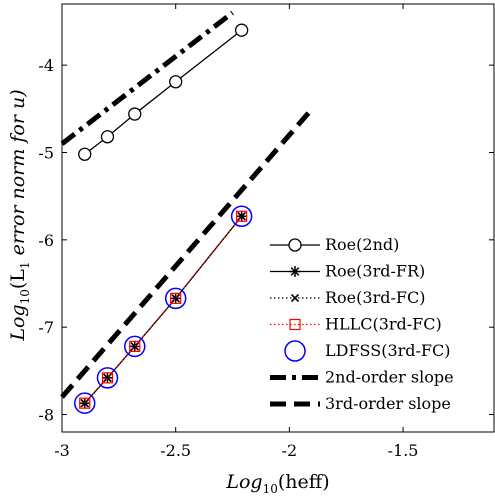 This screenshot has height=499, width=495. Describe the element at coordinates (19, 215) in the screenshot. I see `y-axis-label: Log10(L1 error norm for u)` at that location.